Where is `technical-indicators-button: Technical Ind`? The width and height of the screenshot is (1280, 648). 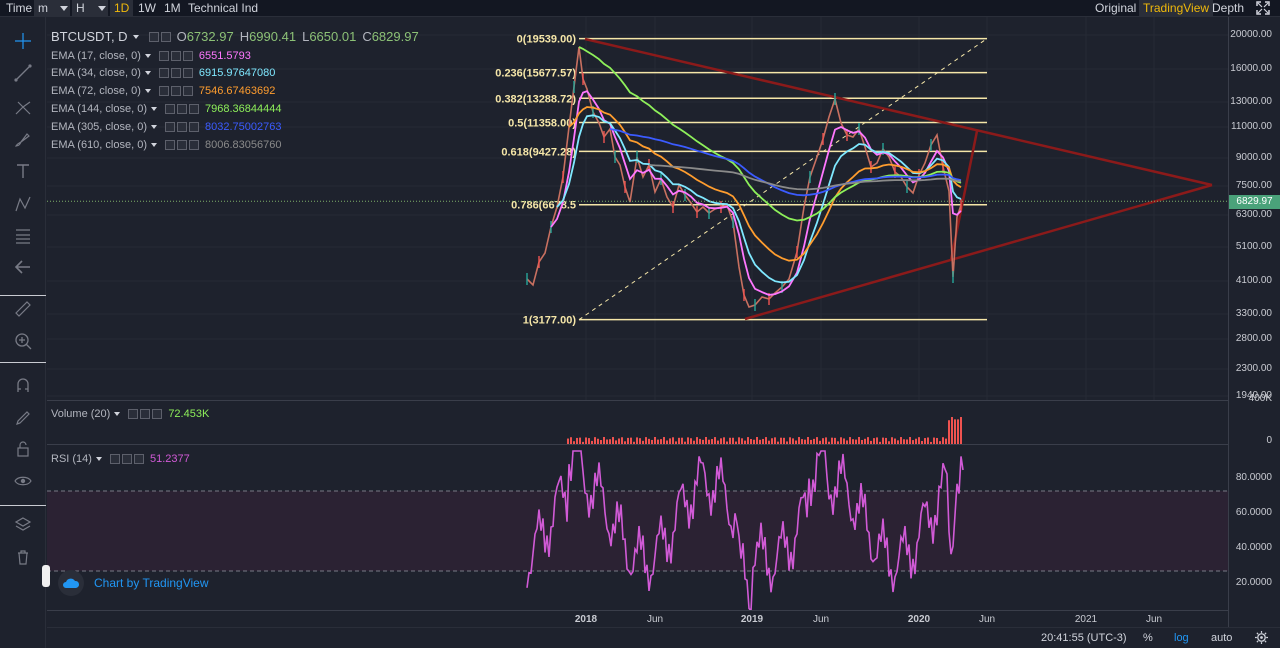
technical-indicators-button: Technical Ind is located at coordinates (223, 8).